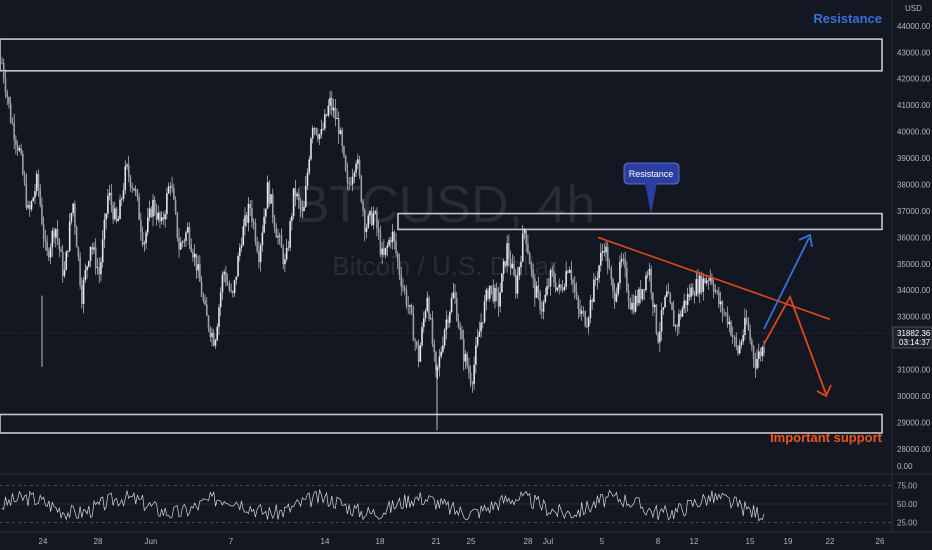  What do you see at coordinates (436, 541) in the screenshot?
I see `time-tick: 21` at bounding box center [436, 541].